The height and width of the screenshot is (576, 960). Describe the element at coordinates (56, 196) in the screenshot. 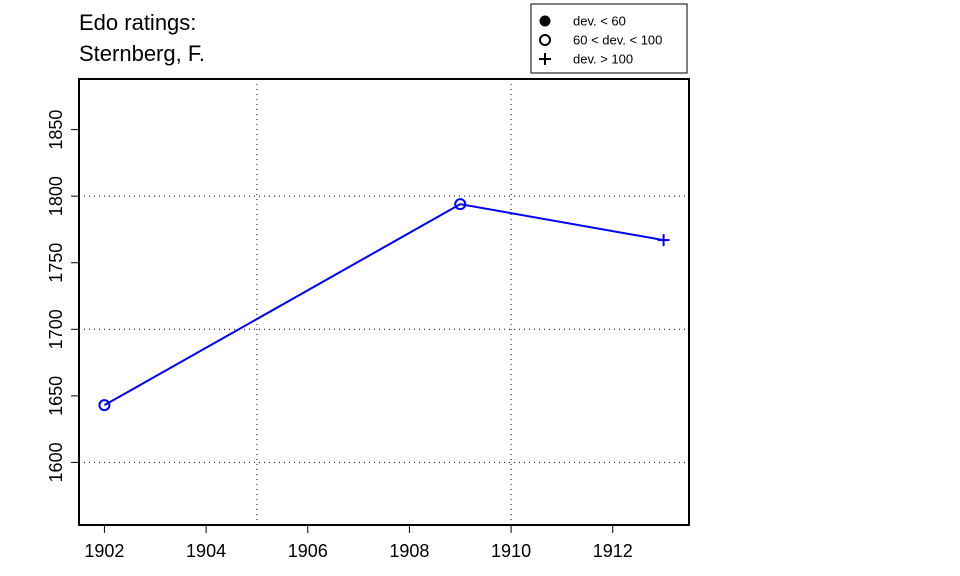

I see `y-tick-label-1800: 1800` at that location.